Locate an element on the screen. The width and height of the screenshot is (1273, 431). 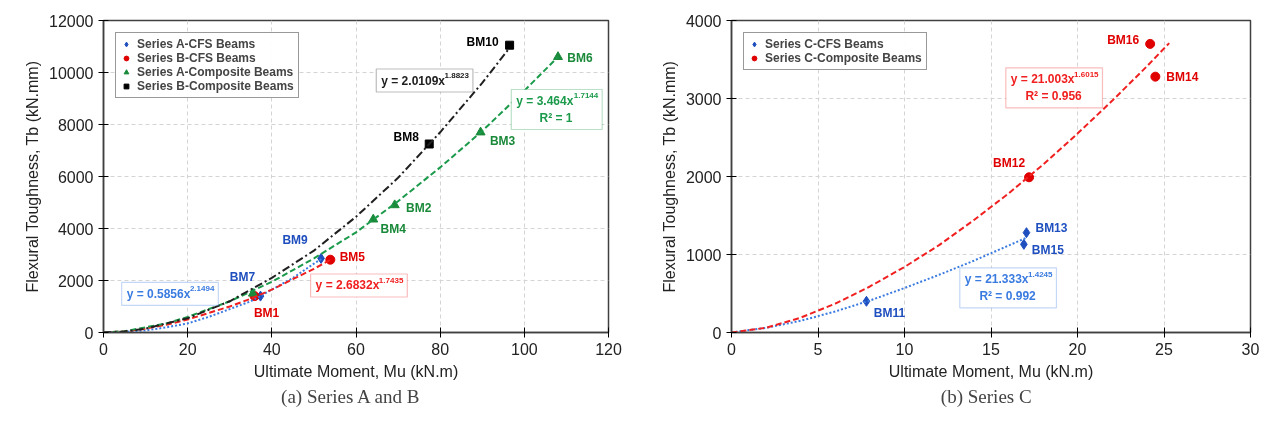
y-tick-label: 8000 is located at coordinates (75, 125).